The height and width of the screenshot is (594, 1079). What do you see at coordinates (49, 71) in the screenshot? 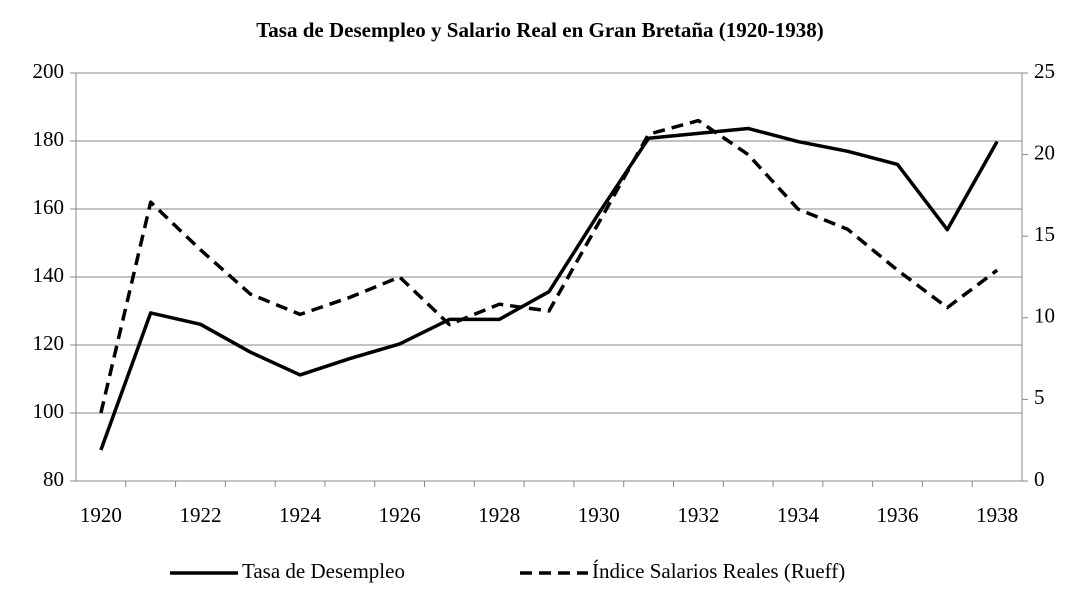
I see `y-tick-label: 200` at bounding box center [49, 71].